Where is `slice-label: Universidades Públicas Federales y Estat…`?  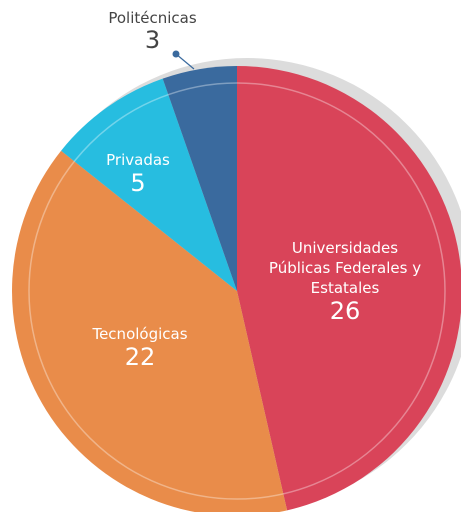
slice-label: Universidades Públicas Federales y Estat… is located at coordinates (345, 281).